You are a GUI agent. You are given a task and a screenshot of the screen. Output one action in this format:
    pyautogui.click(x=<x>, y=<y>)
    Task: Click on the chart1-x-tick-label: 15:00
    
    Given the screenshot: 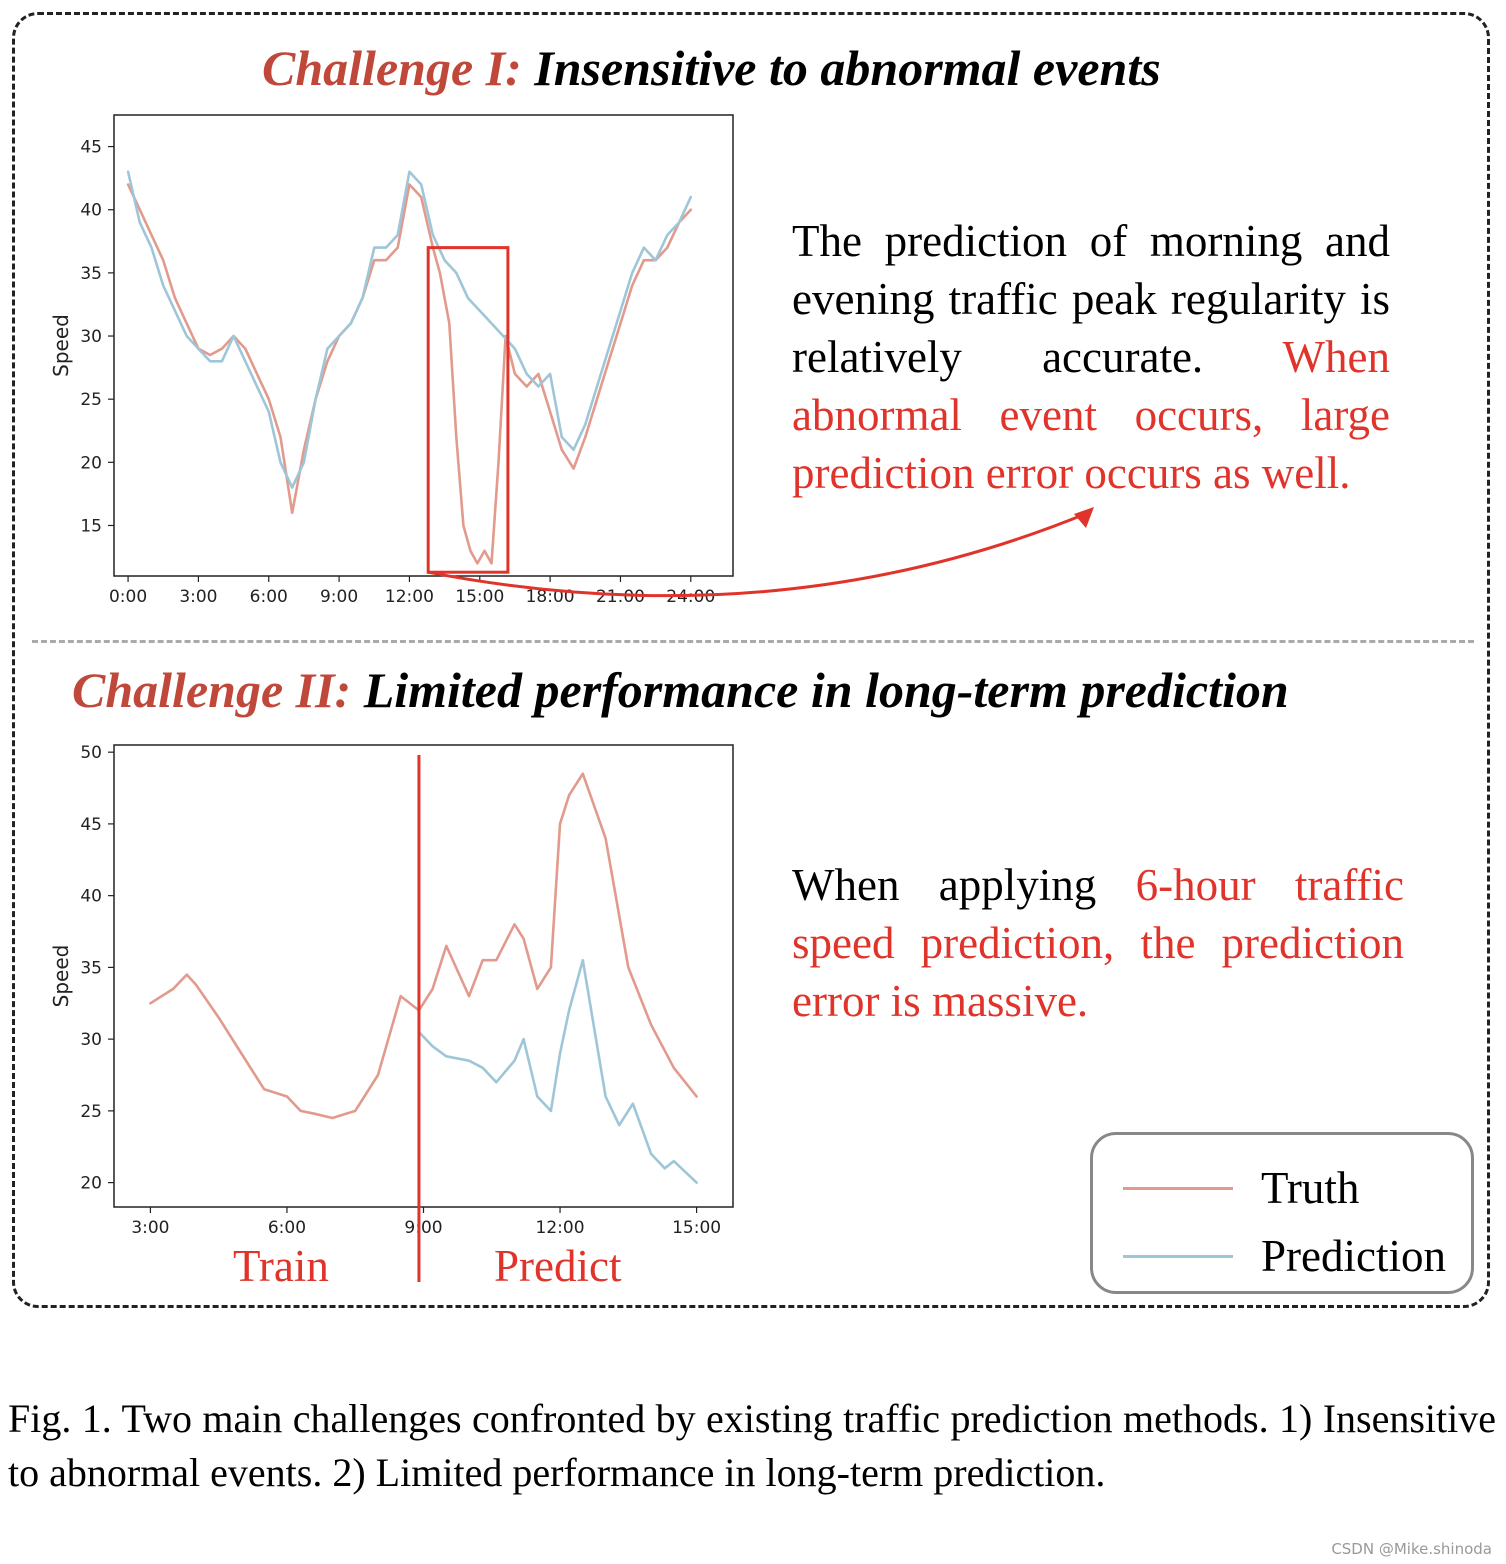 What is the action you would take?
    pyautogui.click(x=479, y=597)
    